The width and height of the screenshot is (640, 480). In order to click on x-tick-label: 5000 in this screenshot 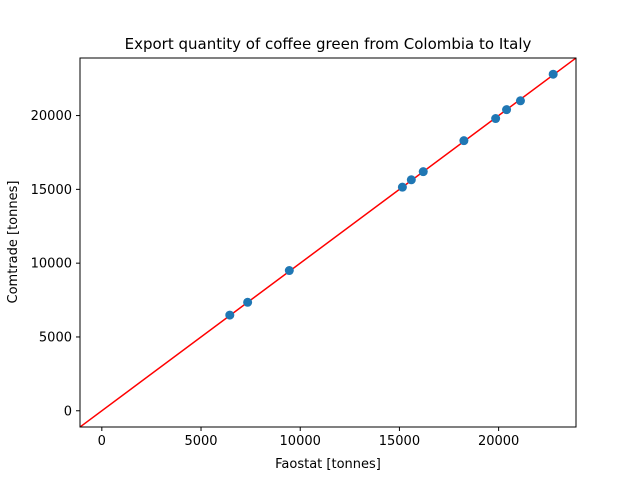, I will do `click(200, 441)`.